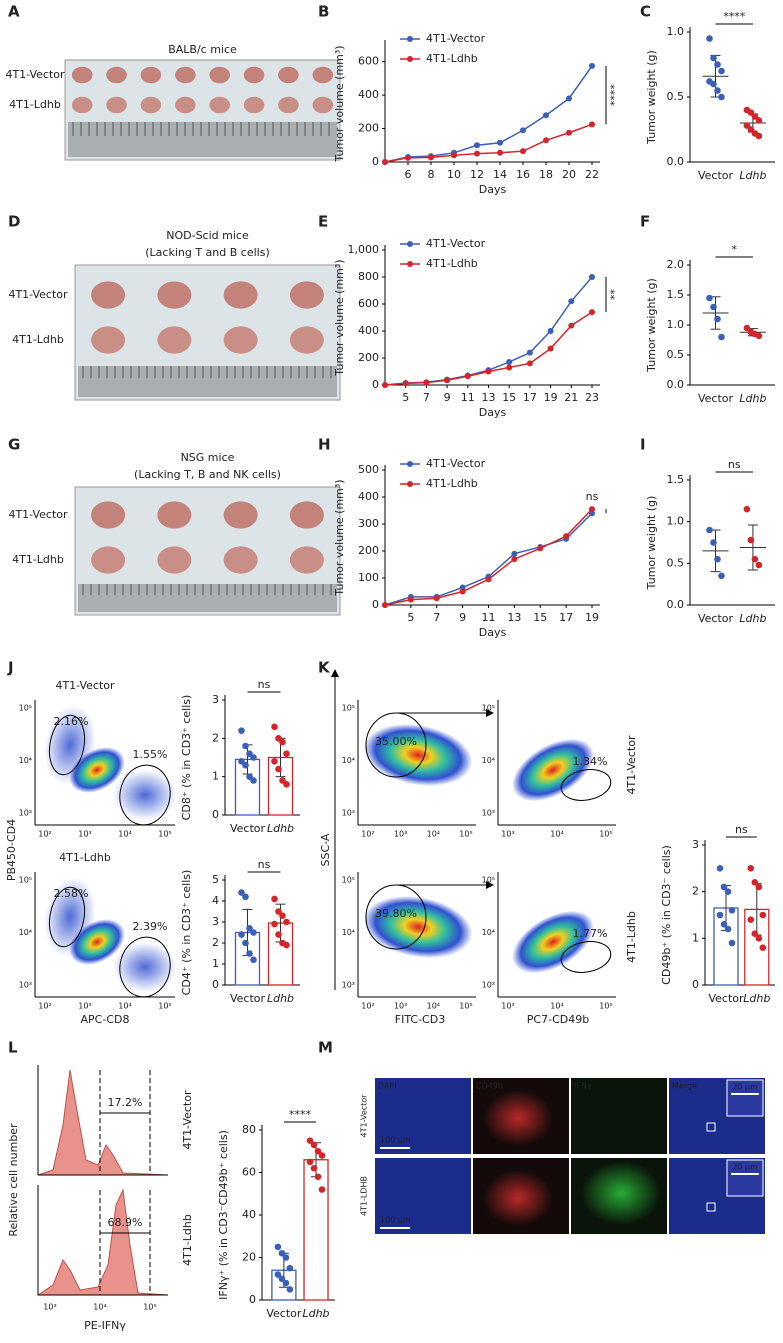 This screenshot has width=783, height=1343. What do you see at coordinates (523, 174) in the screenshot?
I see `x-tick-label: 16` at bounding box center [523, 174].